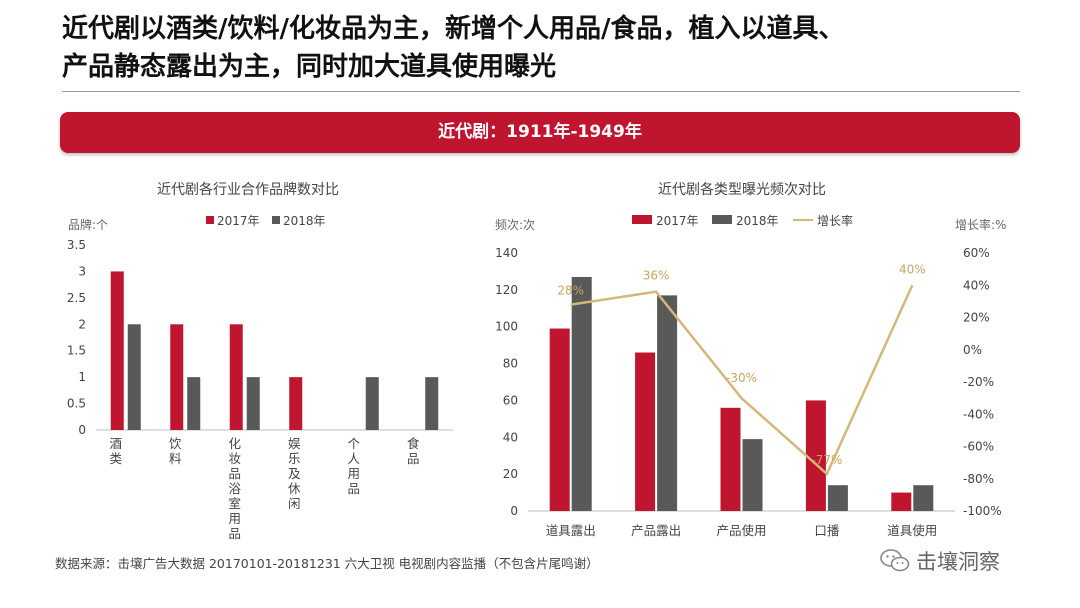 The height and width of the screenshot is (608, 1080). Describe the element at coordinates (895, 560) in the screenshot. I see `wechat-icon` at that location.